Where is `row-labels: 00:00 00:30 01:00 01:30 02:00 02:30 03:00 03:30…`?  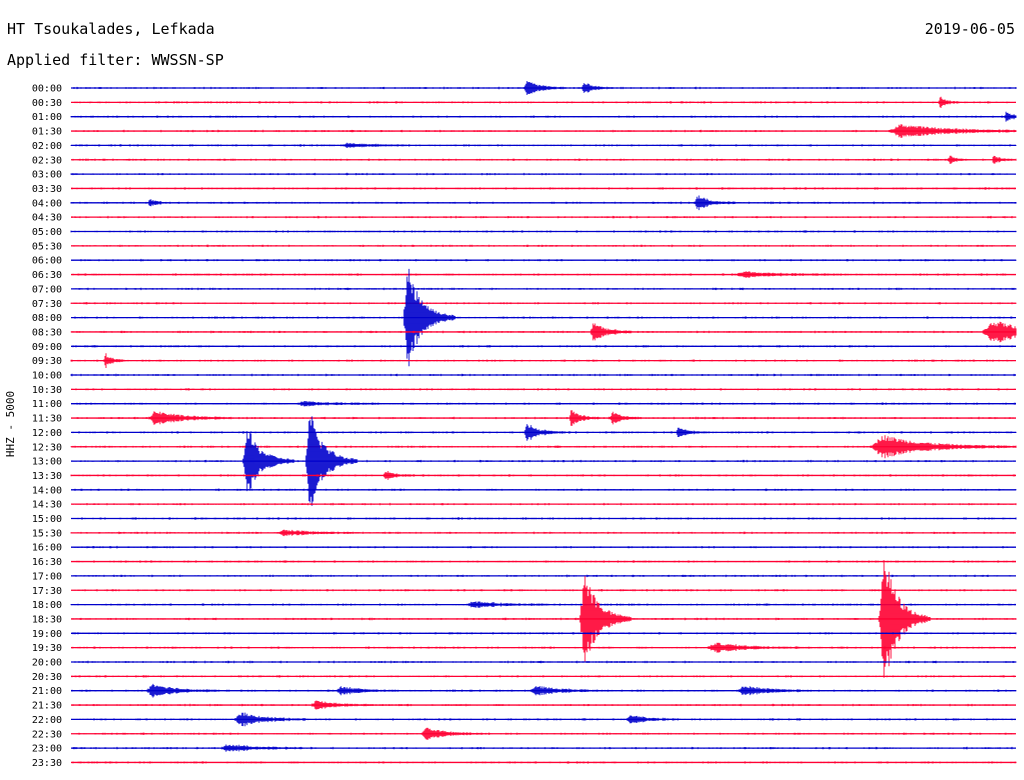 row-labels: 00:00 00:30 01:00 01:30 02:00 02:30 03:00 03:30… is located at coordinates (47, 426).